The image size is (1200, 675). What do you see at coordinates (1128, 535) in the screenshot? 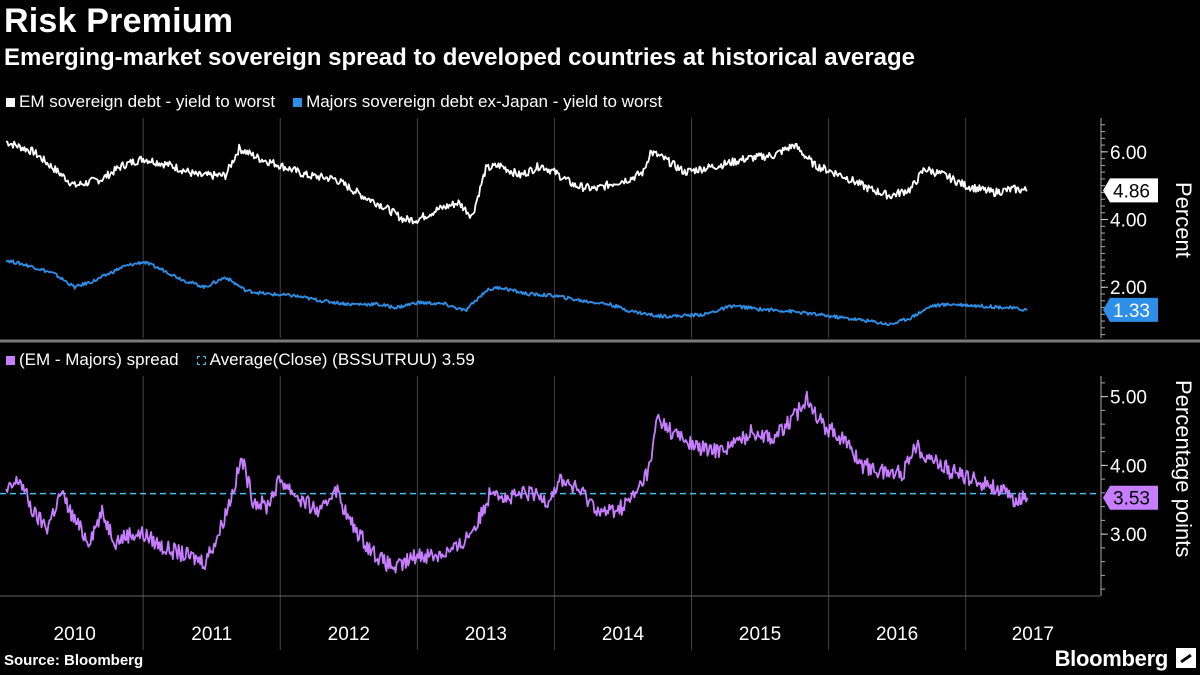
I see `y-tick-label: 3.00` at bounding box center [1128, 535].